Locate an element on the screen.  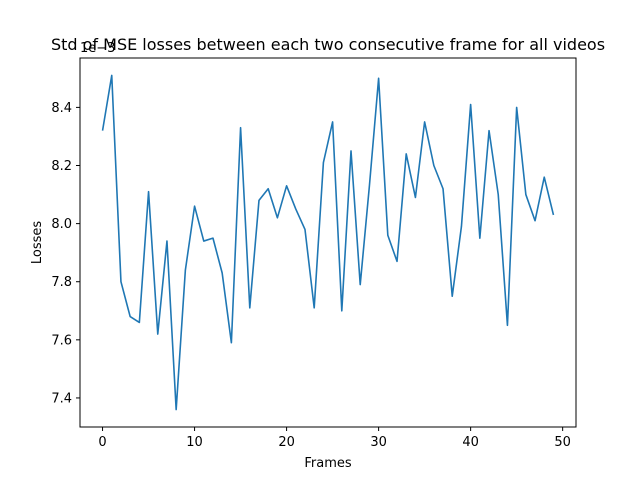
y-tick-label: 8.4 is located at coordinates (61, 108).